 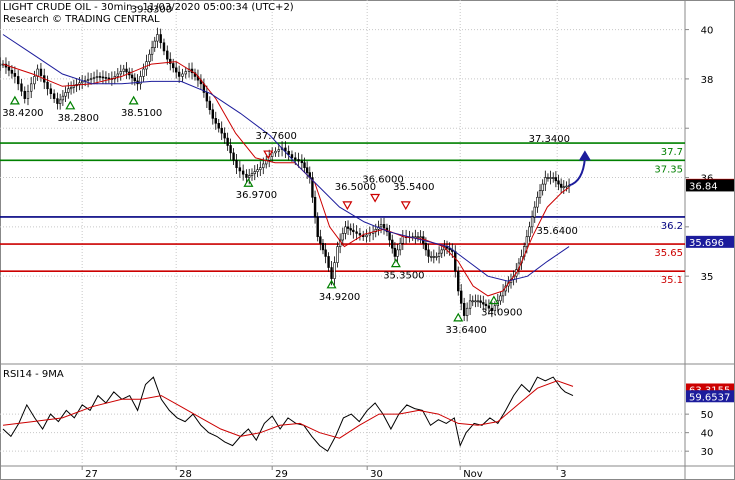 What do you see at coordinates (33, 374) in the screenshot?
I see `rsi-panel-title: RSI14 - 9MA` at bounding box center [33, 374].